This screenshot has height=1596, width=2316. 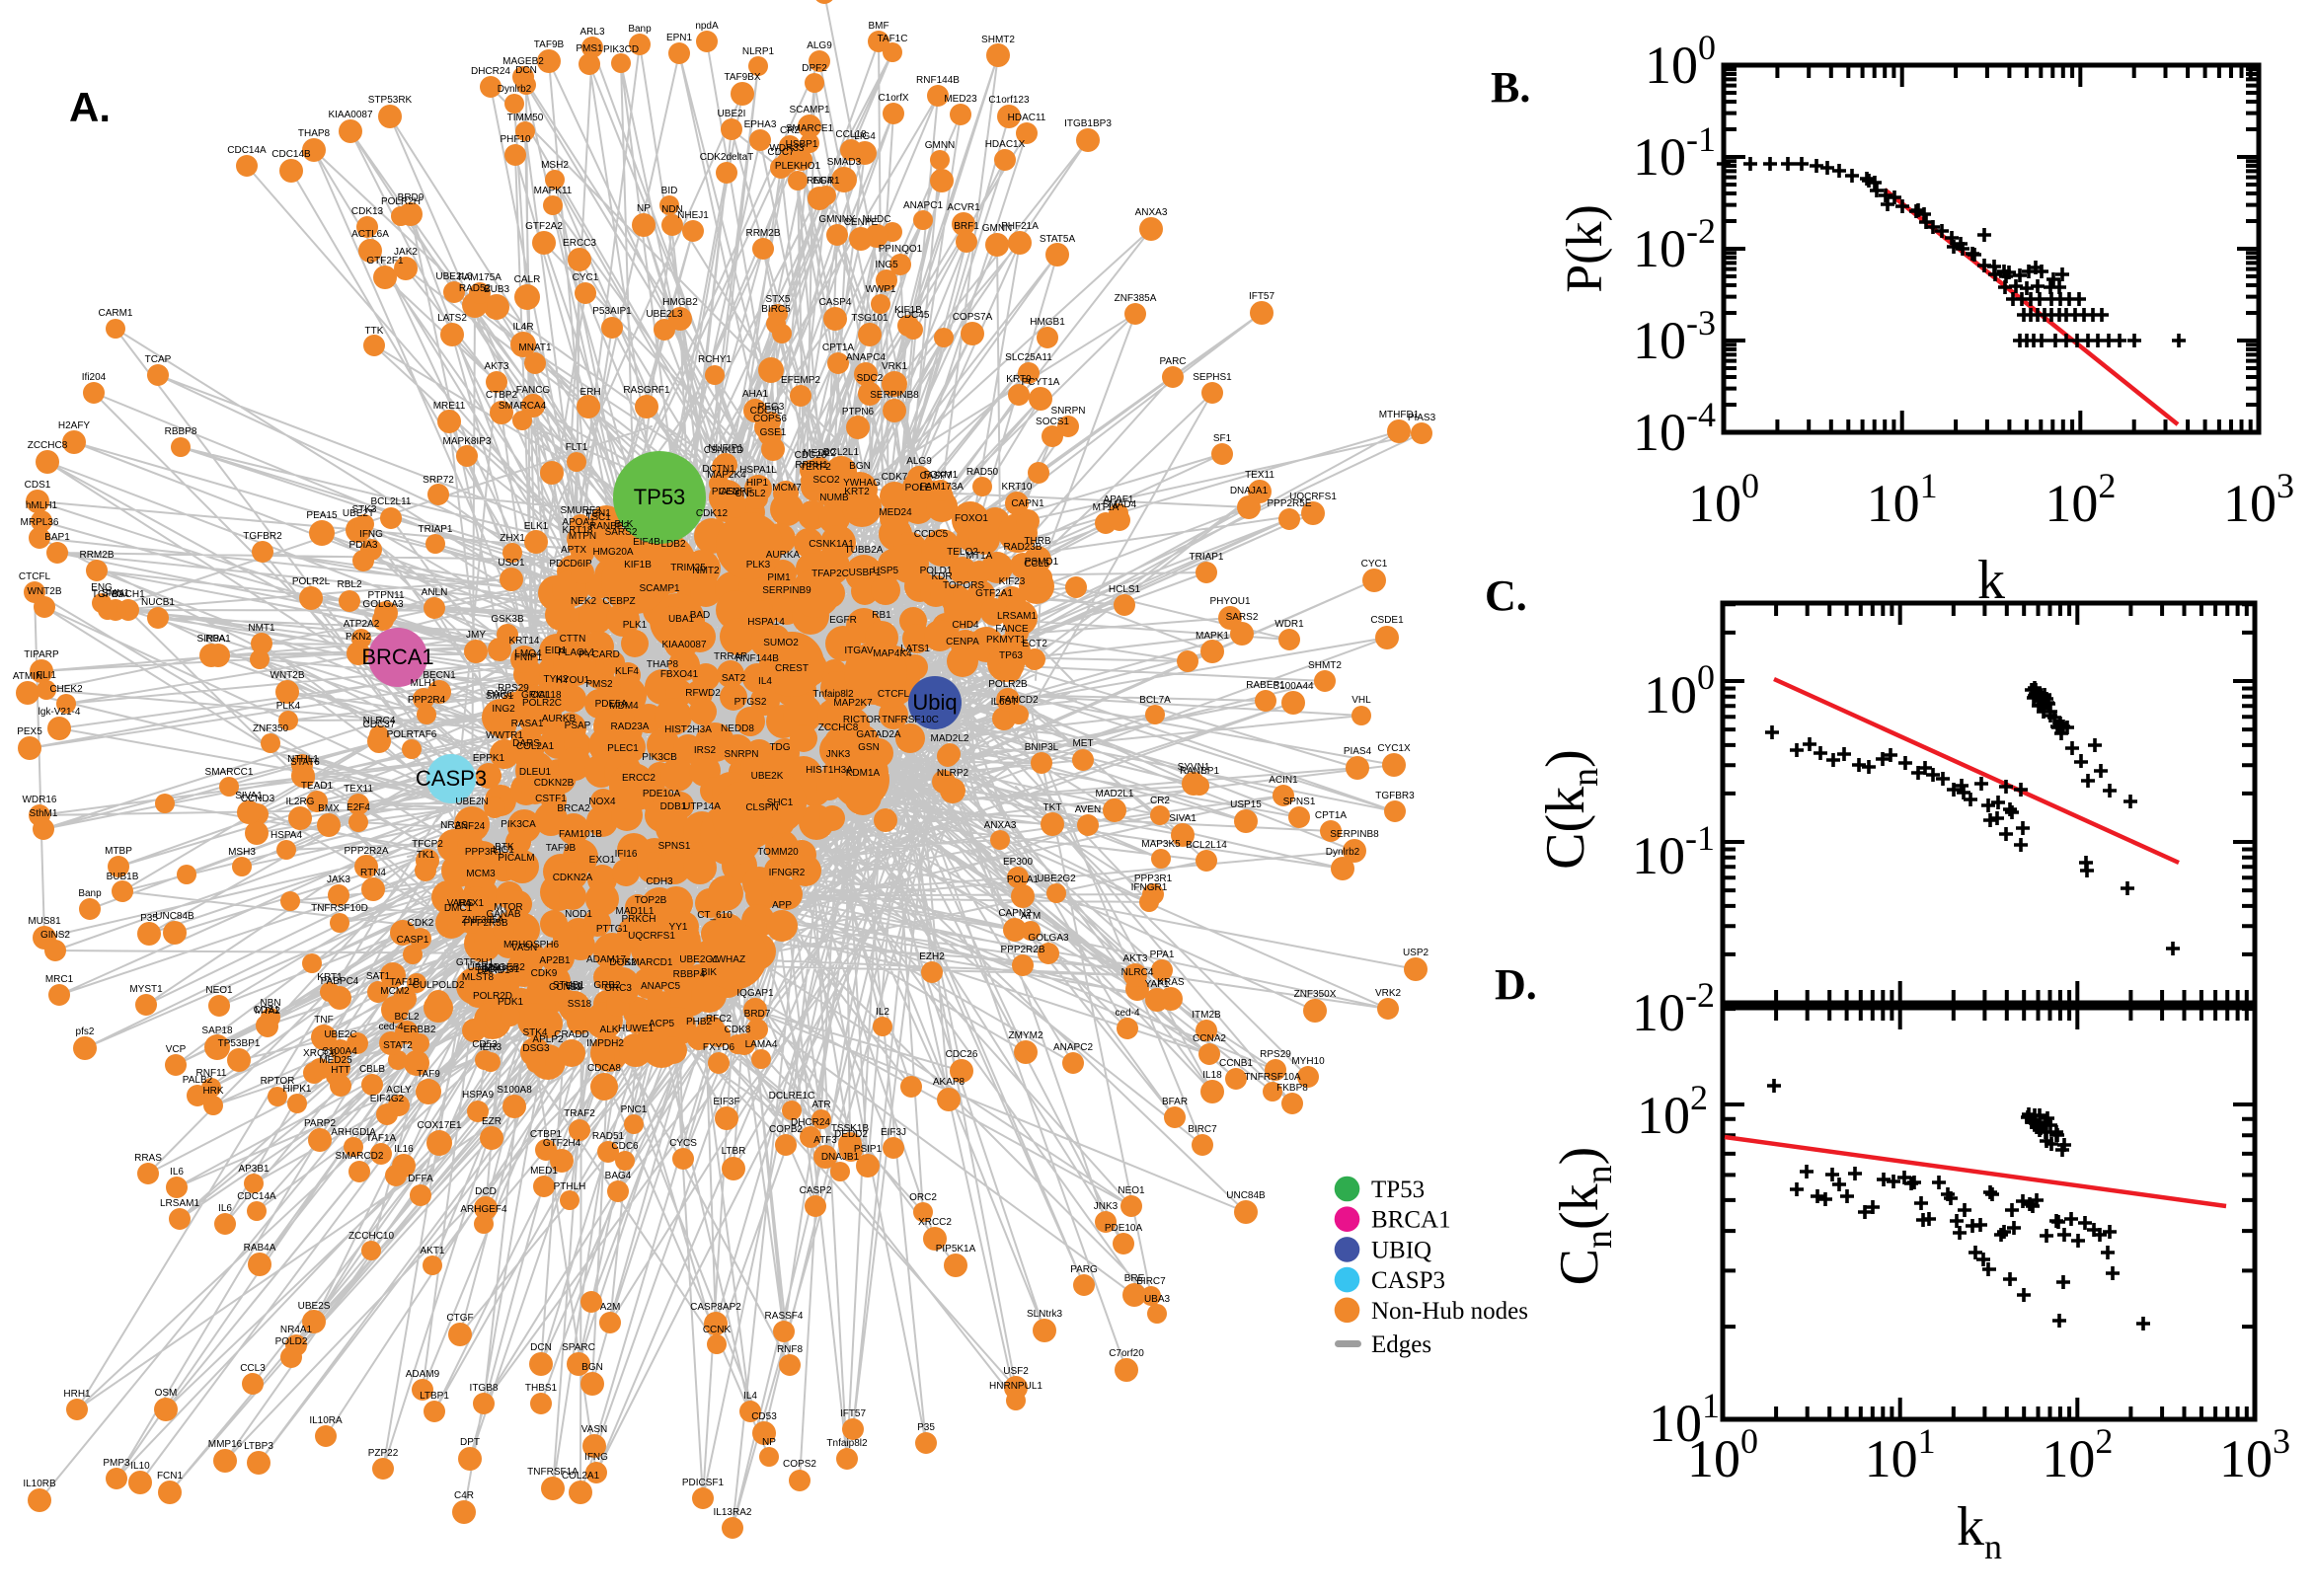 What do you see at coordinates (735, 492) in the screenshot?
I see `svg-text: CENPF` at bounding box center [735, 492].